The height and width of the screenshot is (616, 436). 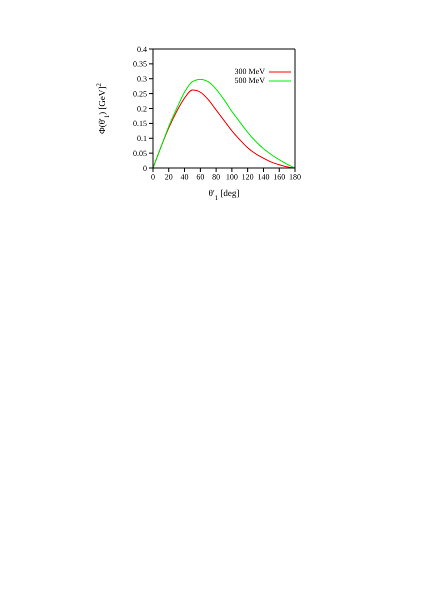 What do you see at coordinates (224, 195) in the screenshot?
I see `x-axis-title: θ'$_{1}$ [deg]` at bounding box center [224, 195].